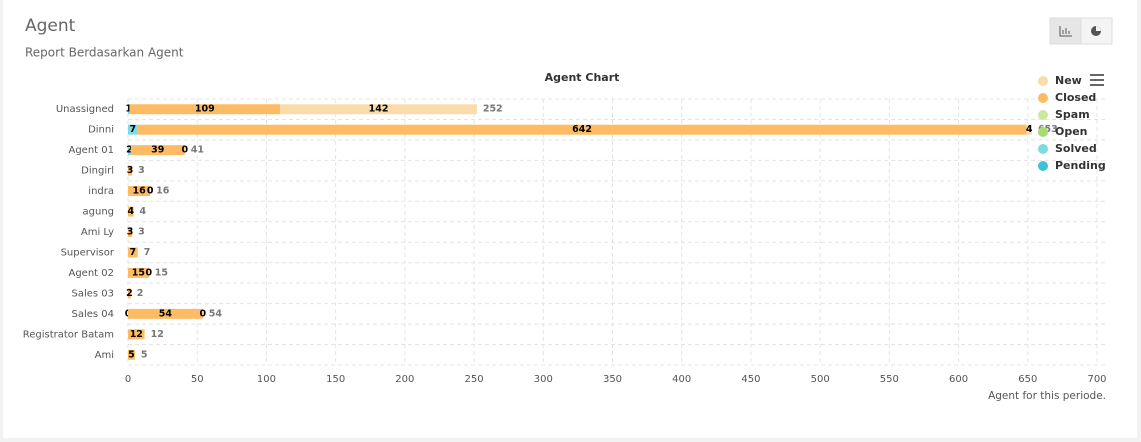  What do you see at coordinates (889, 379) in the screenshot?
I see `x-tick-label: 550` at bounding box center [889, 379].